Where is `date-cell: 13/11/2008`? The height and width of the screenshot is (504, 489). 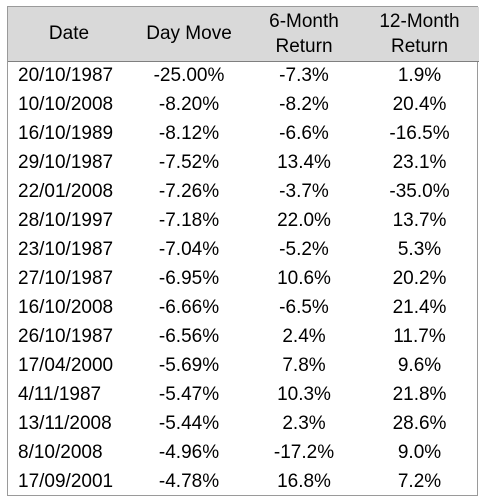 date-cell: 13/11/2008 is located at coordinates (65, 423).